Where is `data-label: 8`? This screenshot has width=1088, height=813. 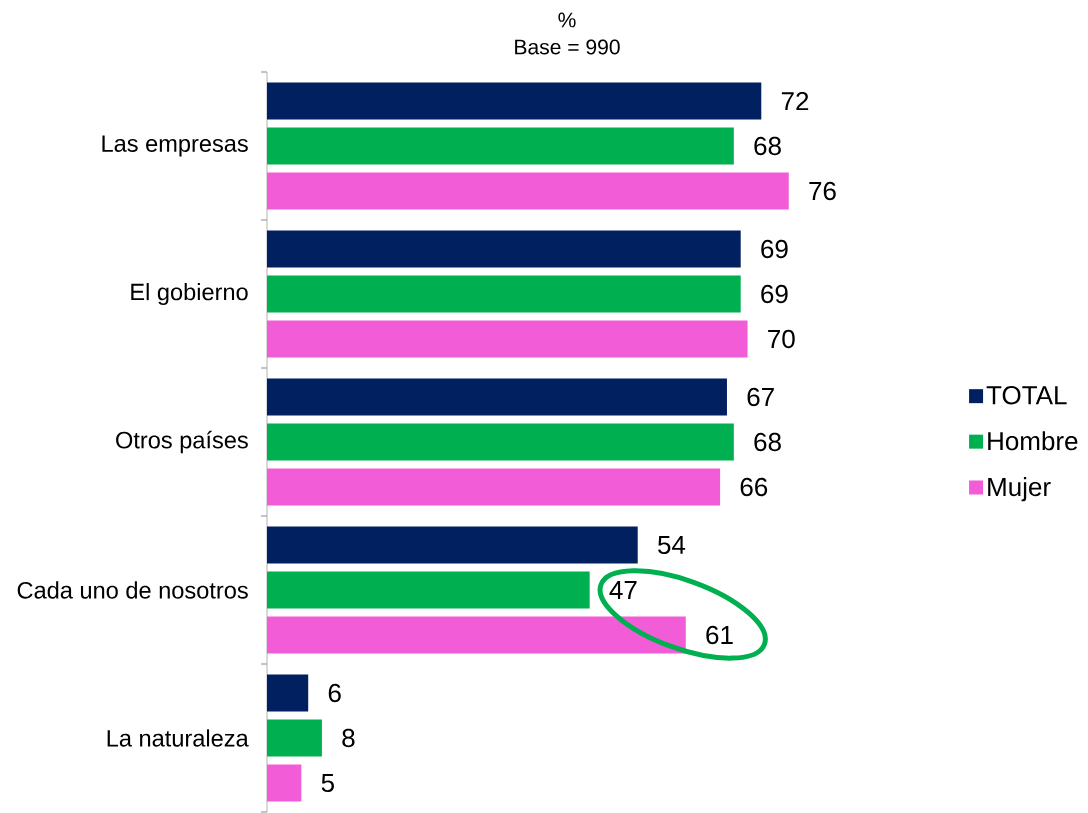
data-label: 8 is located at coordinates (348, 738).